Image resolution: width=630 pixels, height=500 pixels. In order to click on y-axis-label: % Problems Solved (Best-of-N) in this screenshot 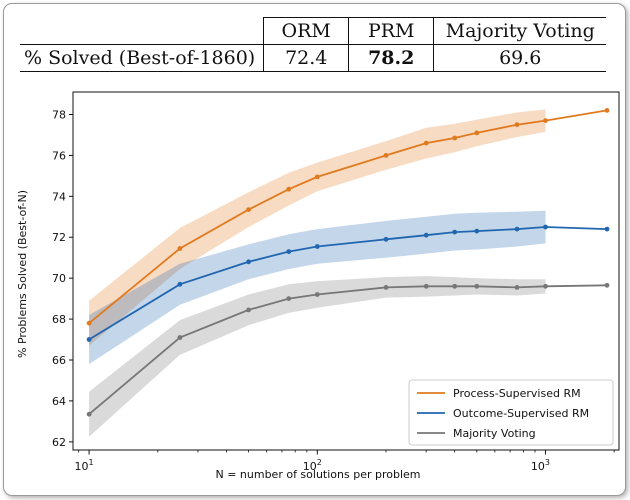, I will do `click(22, 274)`.